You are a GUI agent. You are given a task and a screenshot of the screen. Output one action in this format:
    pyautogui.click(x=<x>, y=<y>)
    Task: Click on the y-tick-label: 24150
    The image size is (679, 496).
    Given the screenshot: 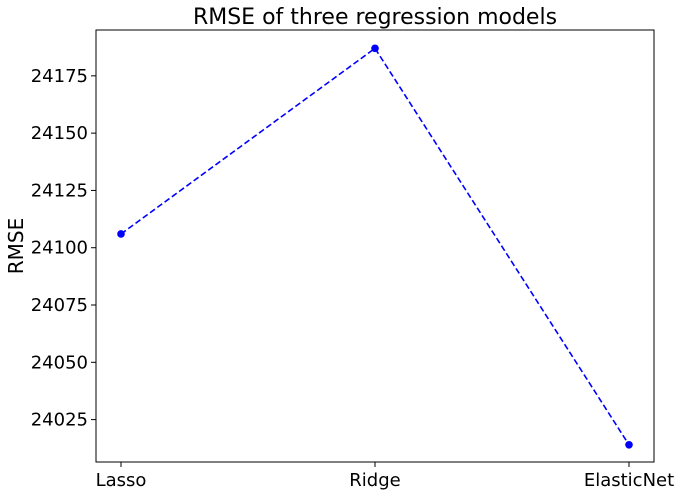 What is the action you would take?
    pyautogui.click(x=59, y=133)
    